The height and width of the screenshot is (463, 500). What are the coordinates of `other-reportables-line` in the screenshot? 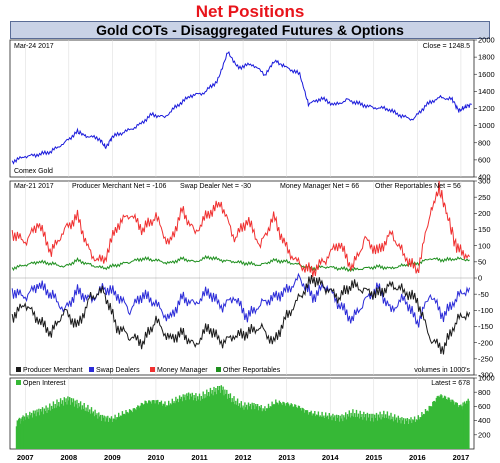 It's located at (240, 263).